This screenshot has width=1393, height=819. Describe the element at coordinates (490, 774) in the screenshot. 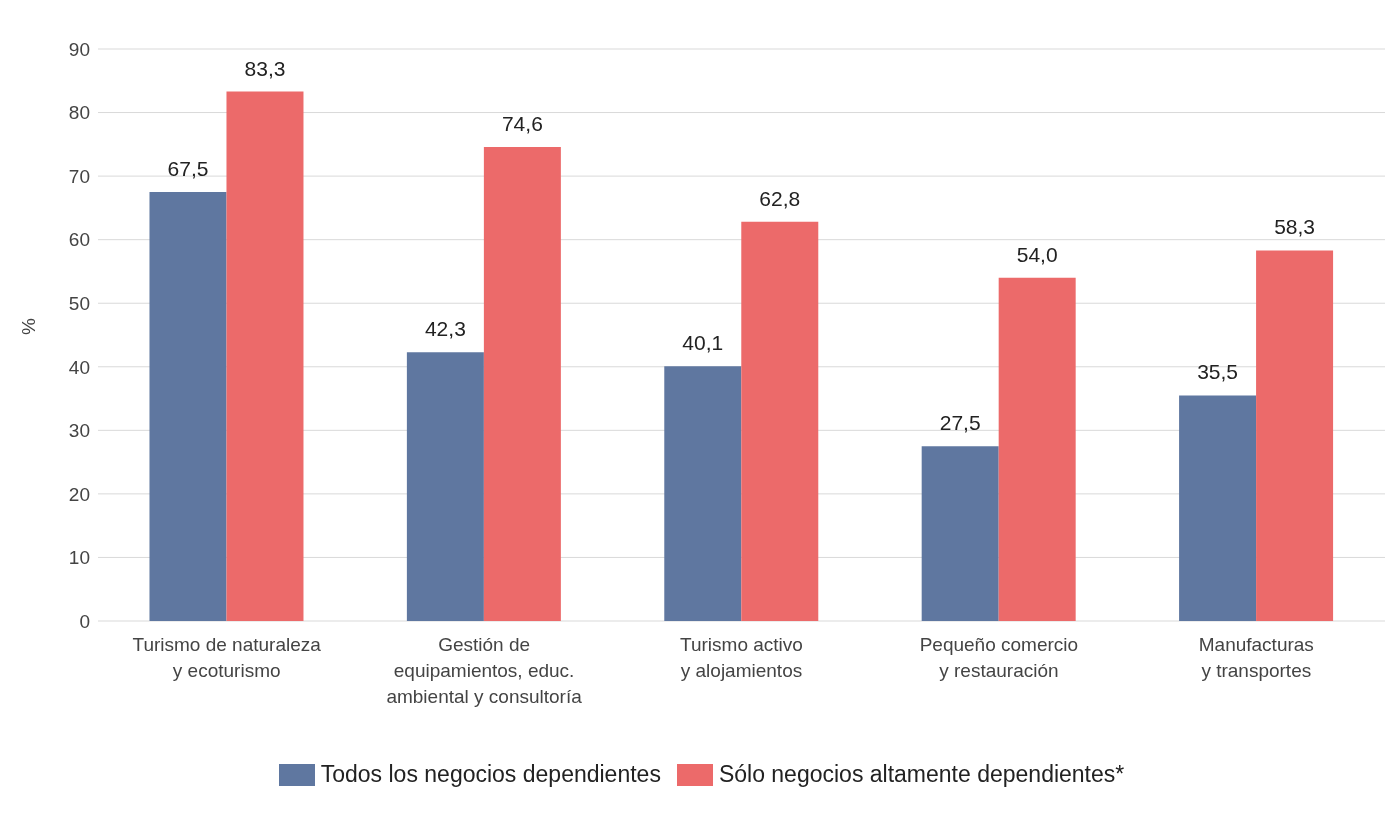

I see `legend-label: Todos los negocios dependientes` at that location.